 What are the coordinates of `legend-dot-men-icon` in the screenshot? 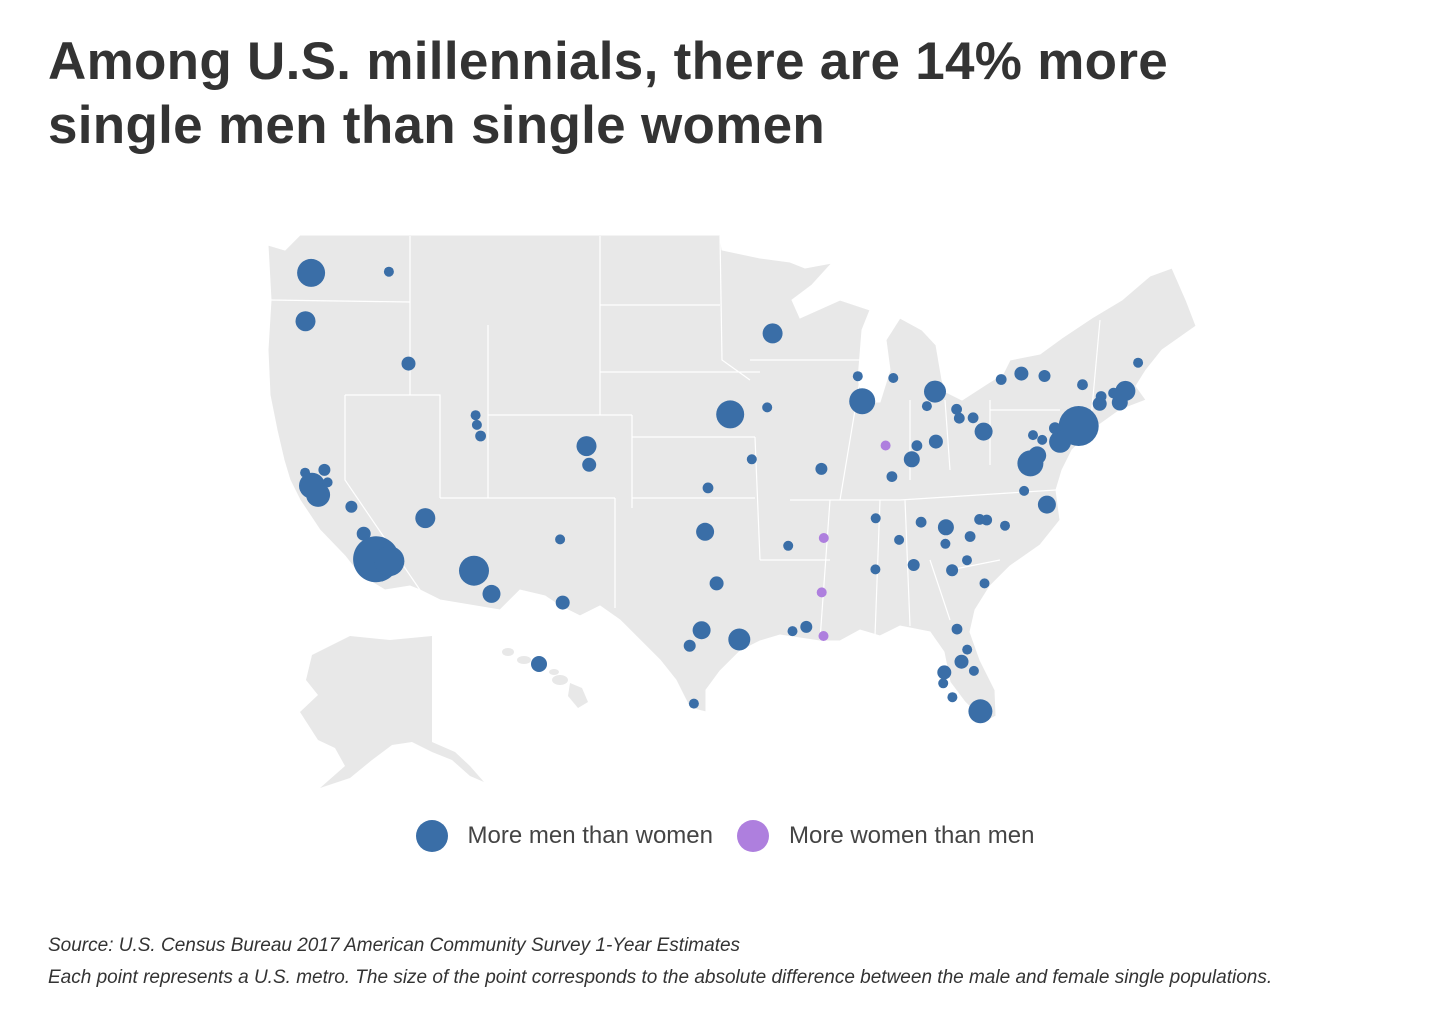 It's located at (431, 836).